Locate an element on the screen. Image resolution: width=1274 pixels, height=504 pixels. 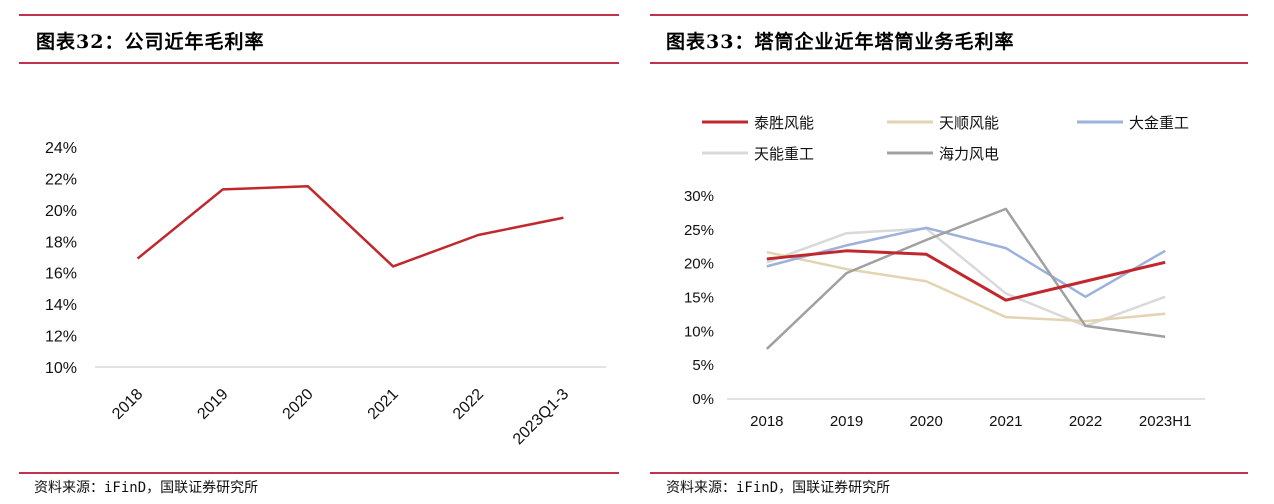
y-tick-label: 30% is located at coordinates (699, 196).